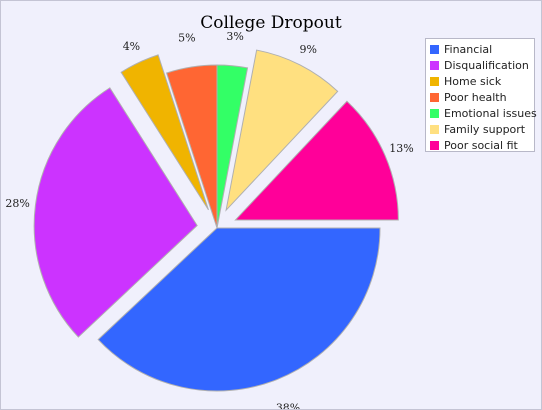 The image size is (542, 410). Describe the element at coordinates (288, 405) in the screenshot. I see `pie-label-financial: 38%` at that location.